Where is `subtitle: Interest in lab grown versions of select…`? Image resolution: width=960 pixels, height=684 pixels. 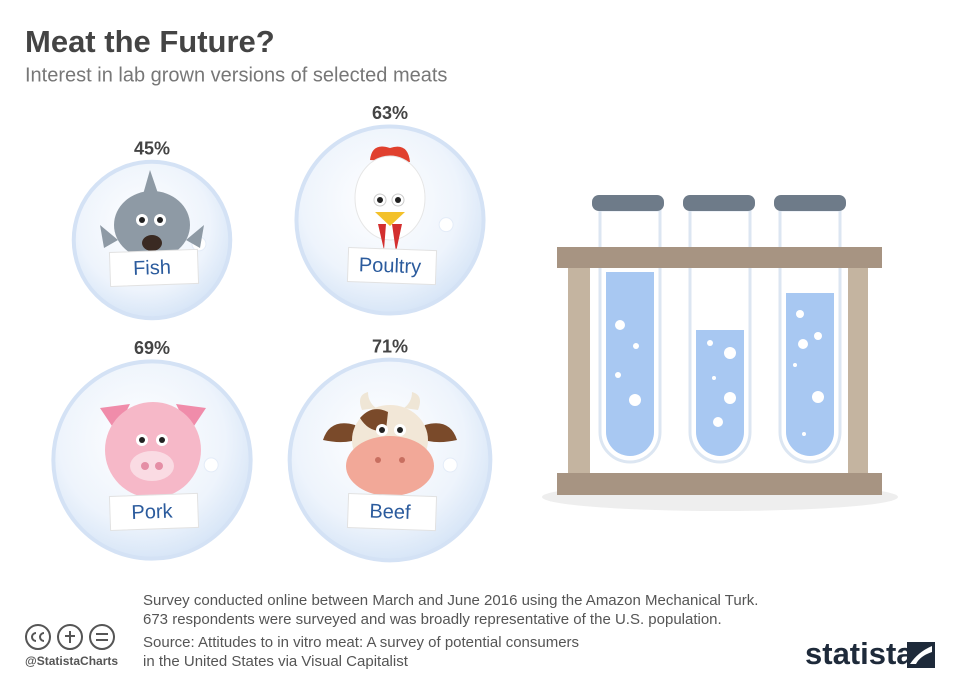 subtitle: Interest in lab grown versions of select… is located at coordinates (236, 75).